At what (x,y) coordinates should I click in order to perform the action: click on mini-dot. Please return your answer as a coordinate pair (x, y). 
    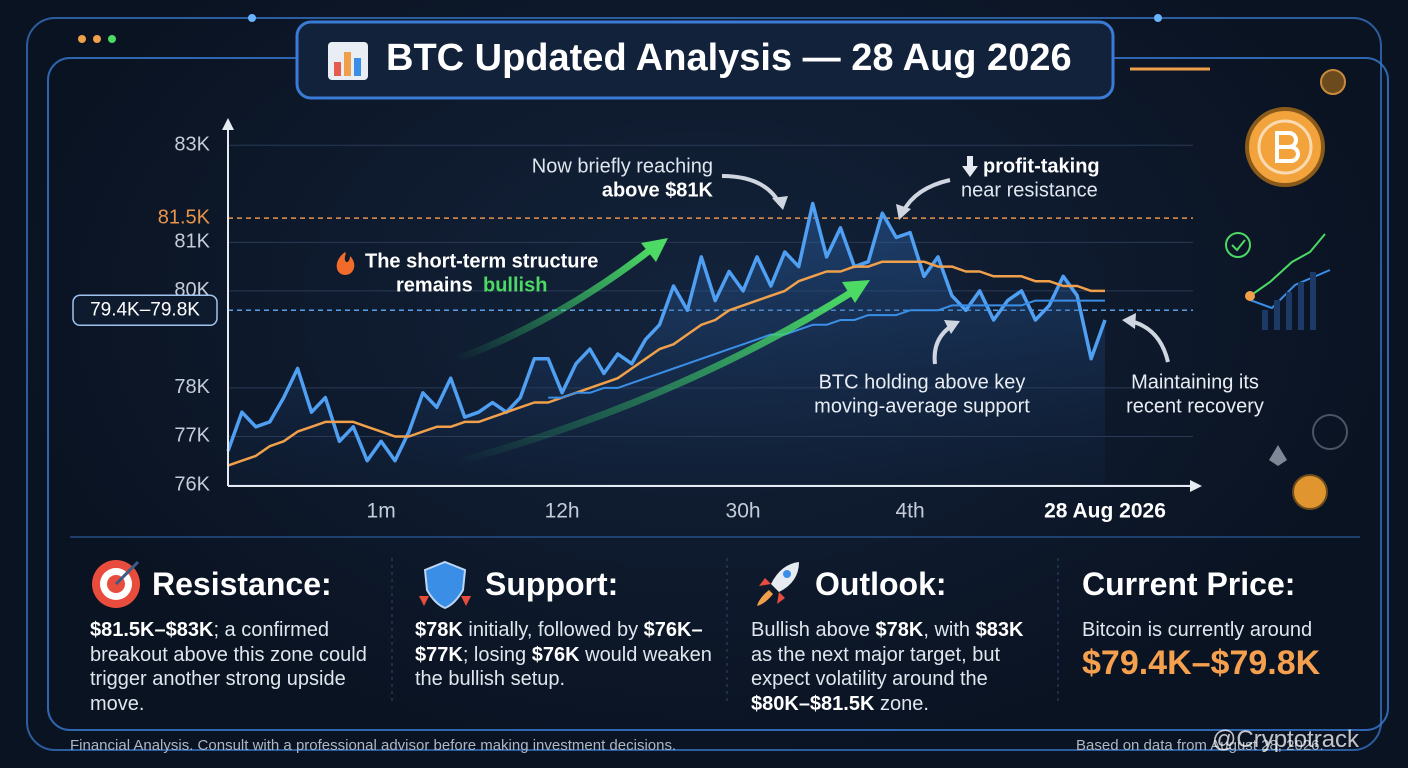
    Looking at the image, I should click on (1250, 296).